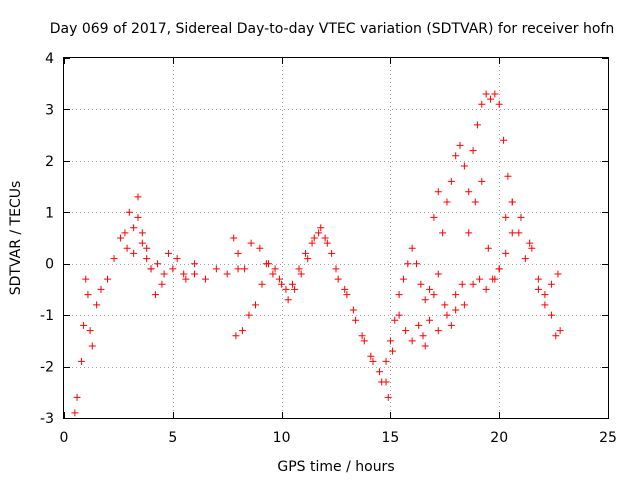  I want to click on x-tick-label: 0, so click(64, 438).